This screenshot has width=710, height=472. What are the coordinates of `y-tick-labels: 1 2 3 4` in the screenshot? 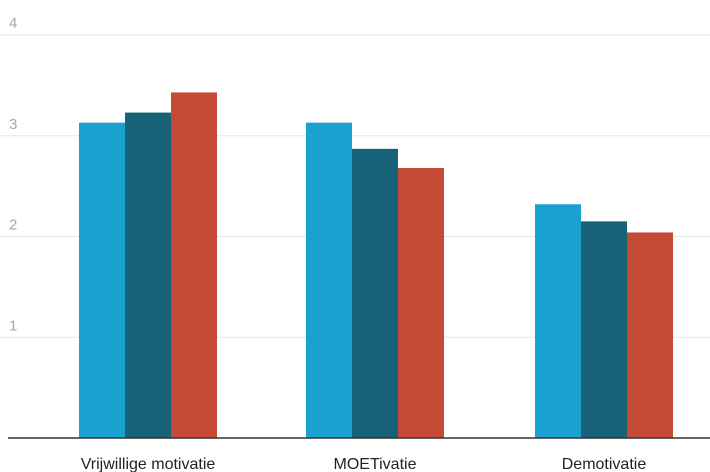 It's located at (13, 174).